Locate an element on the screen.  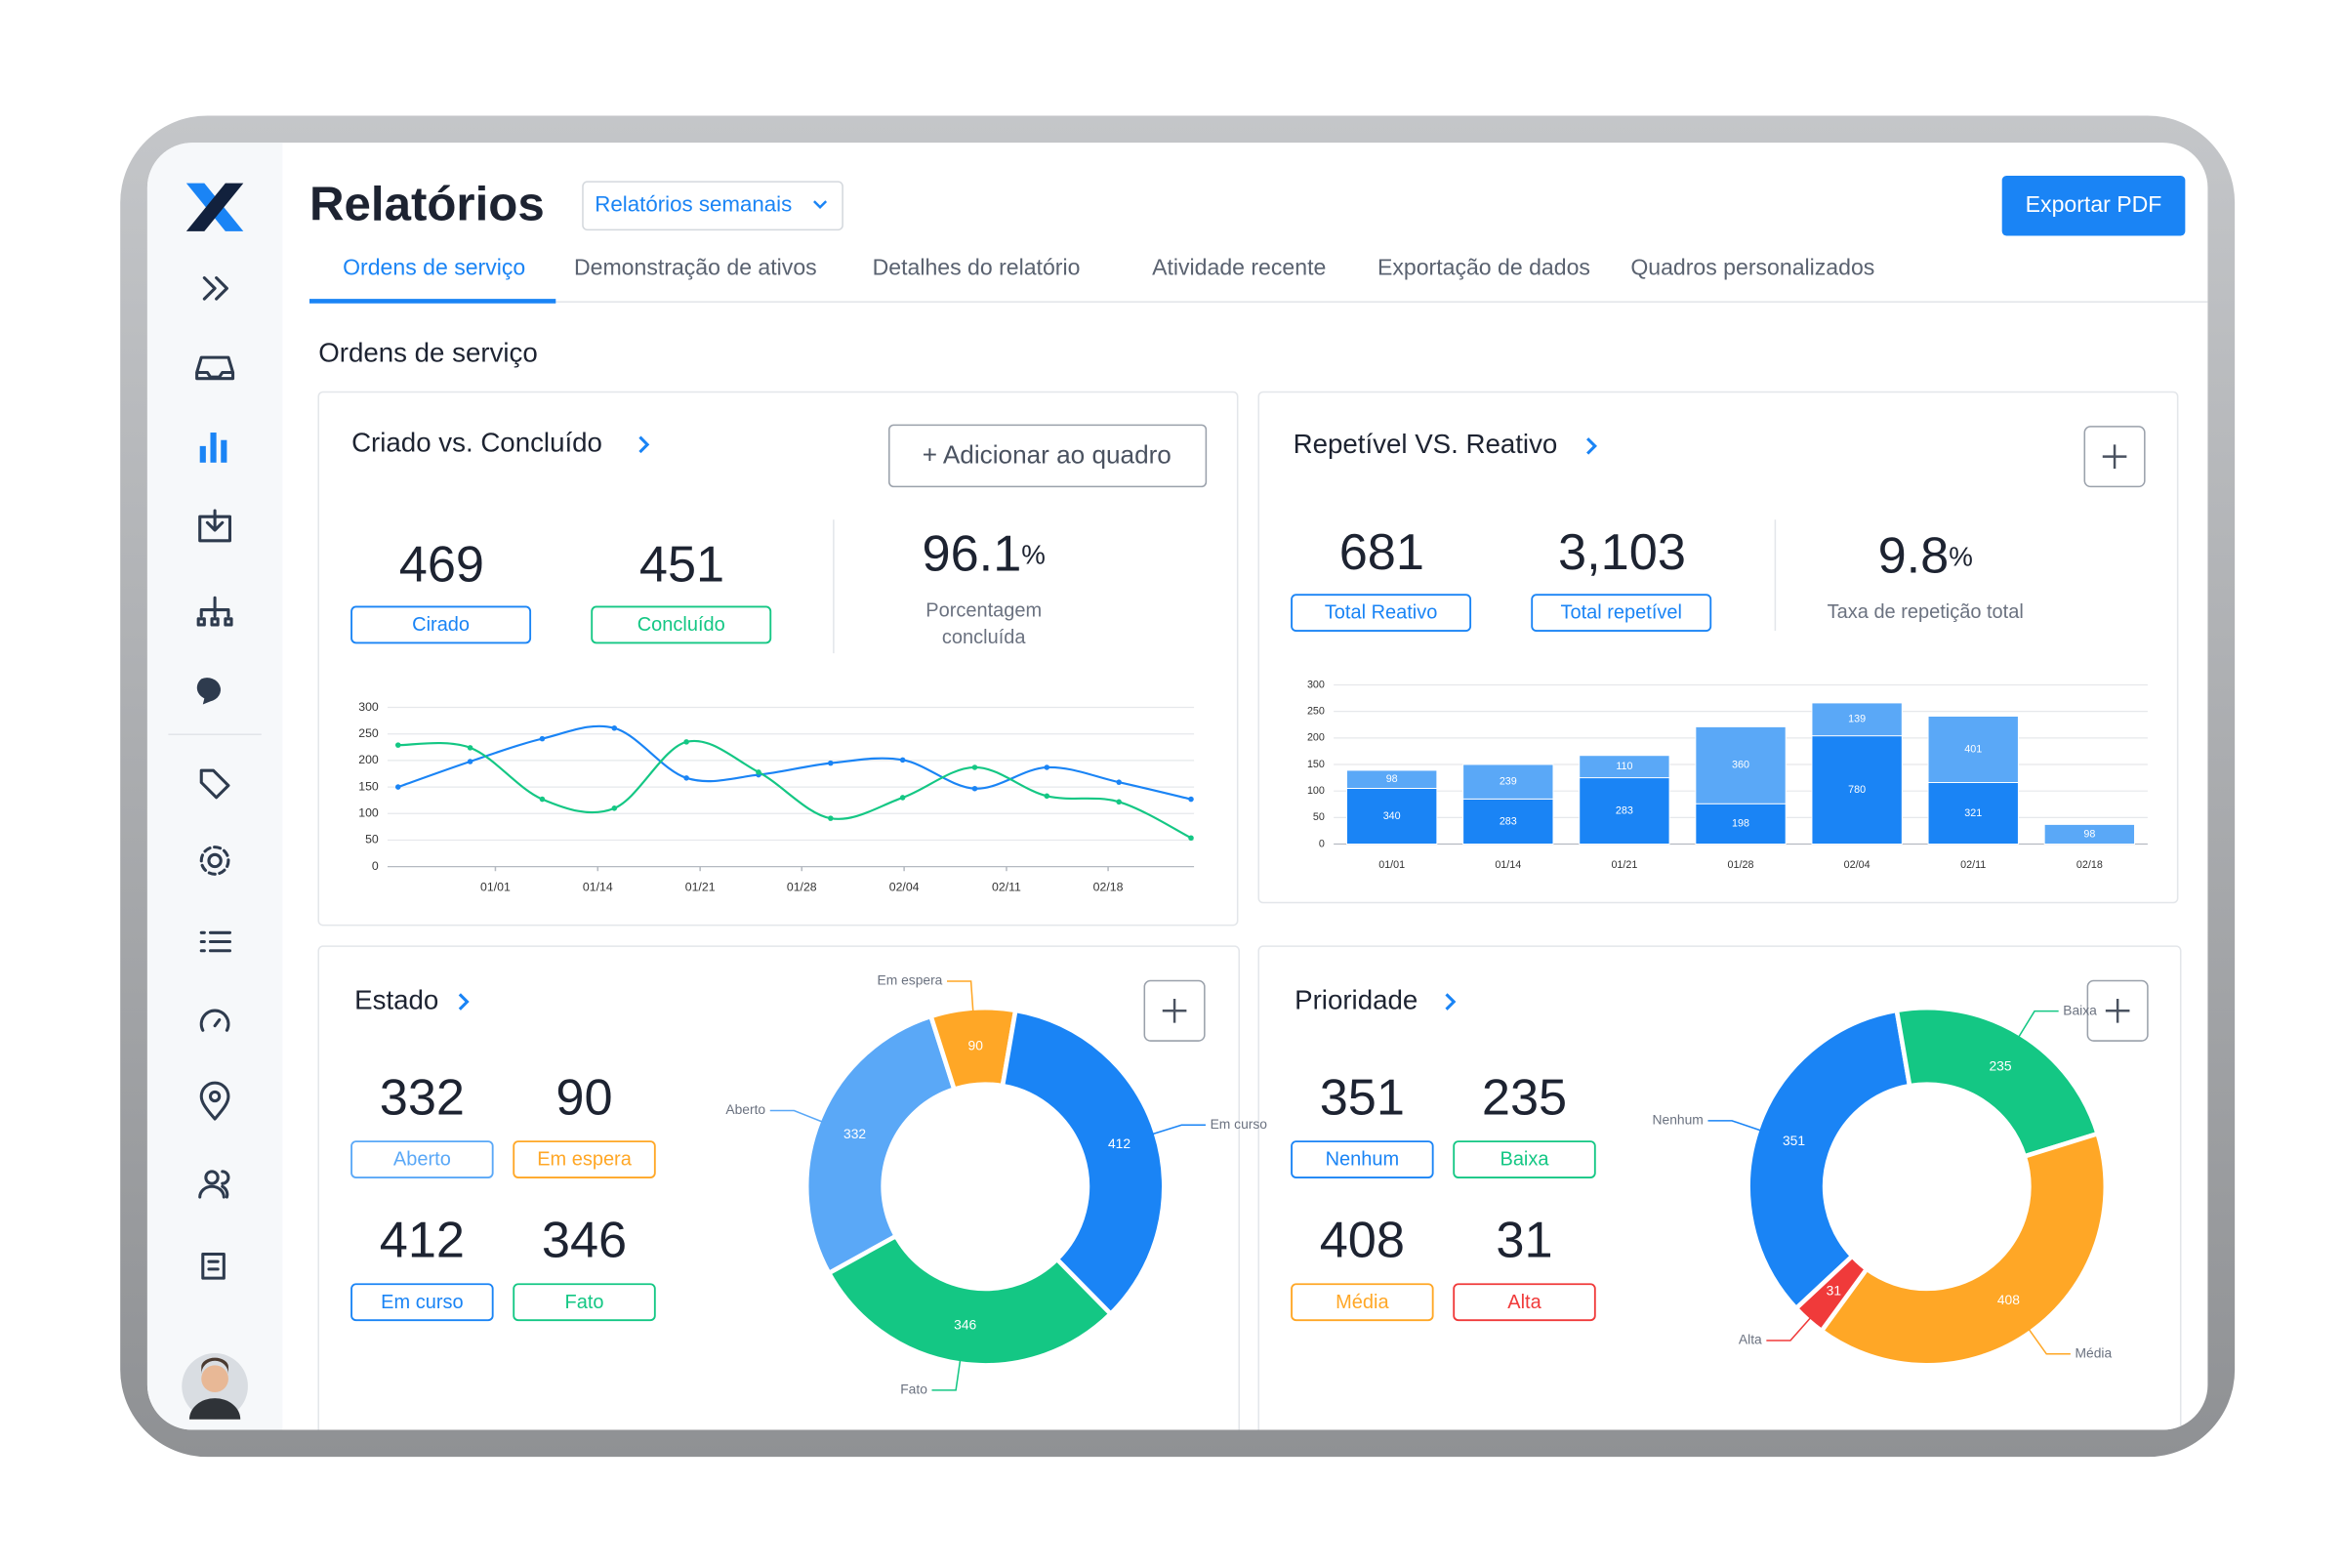
legend-label: Nenhum is located at coordinates (1363, 1160).